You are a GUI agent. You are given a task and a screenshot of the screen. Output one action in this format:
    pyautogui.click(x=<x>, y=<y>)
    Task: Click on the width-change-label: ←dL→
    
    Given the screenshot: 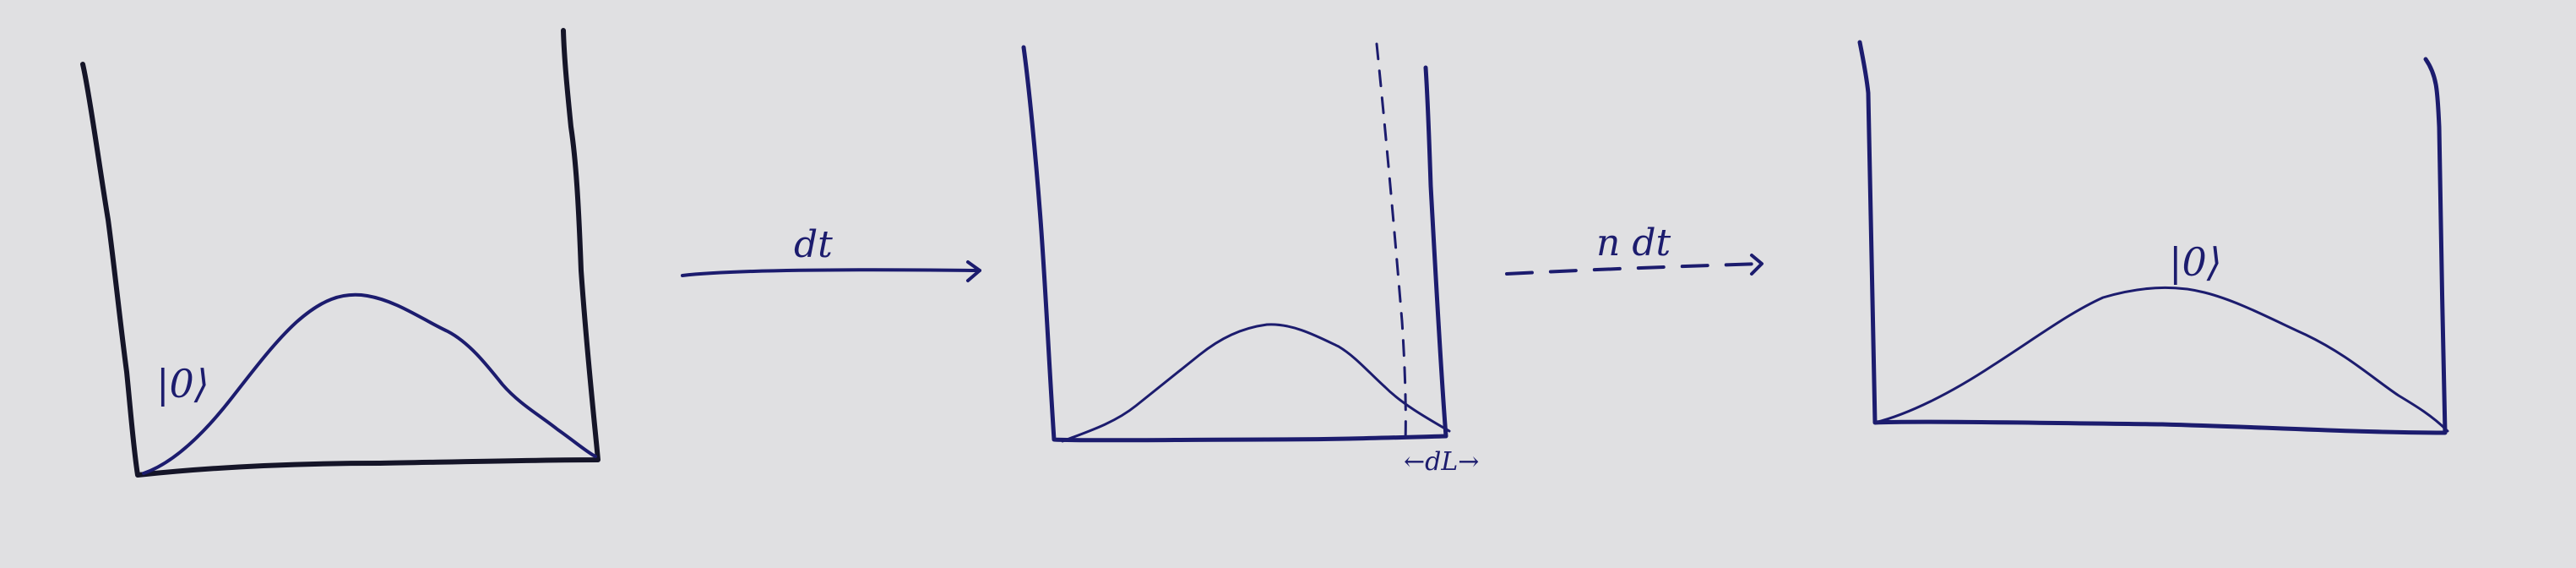 What is the action you would take?
    pyautogui.click(x=1441, y=462)
    